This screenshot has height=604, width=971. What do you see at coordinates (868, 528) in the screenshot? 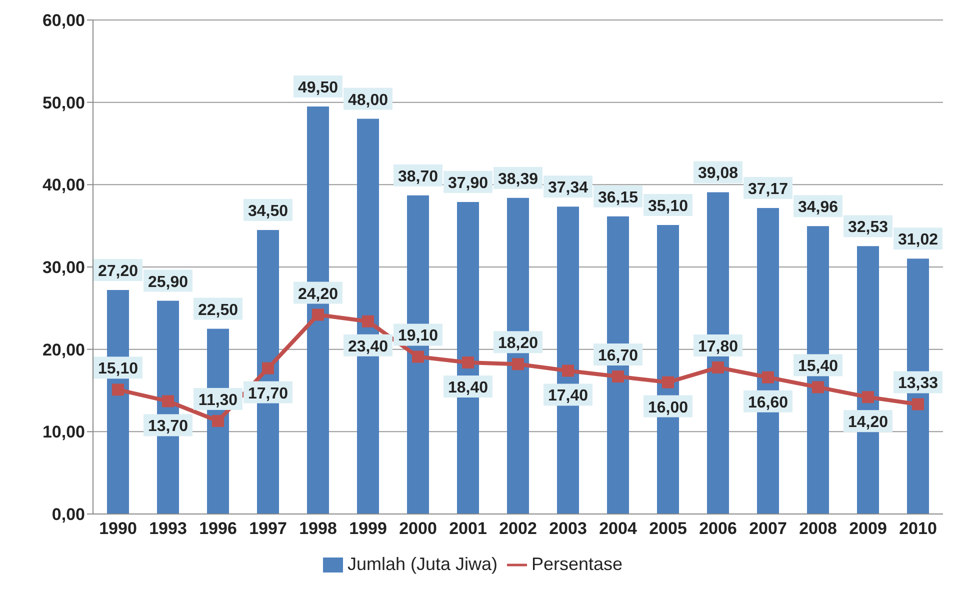
I see `x-tick-label: 2009` at bounding box center [868, 528].